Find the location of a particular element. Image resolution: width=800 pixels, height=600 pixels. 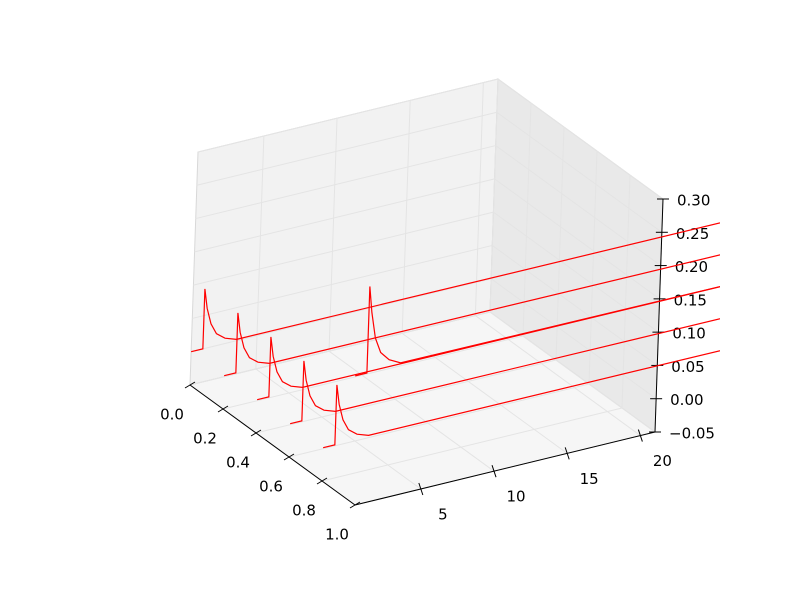

z-tick-label: 0.05 is located at coordinates (687, 367).